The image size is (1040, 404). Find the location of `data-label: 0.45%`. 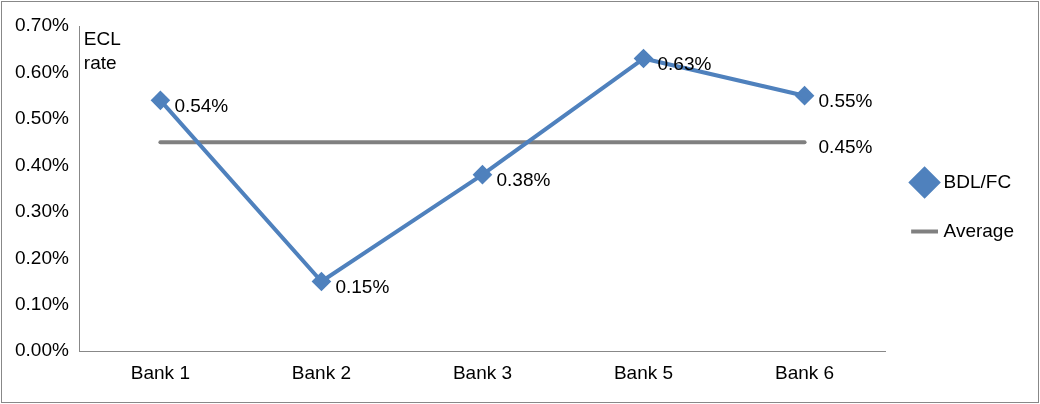

data-label: 0.45% is located at coordinates (845, 147).